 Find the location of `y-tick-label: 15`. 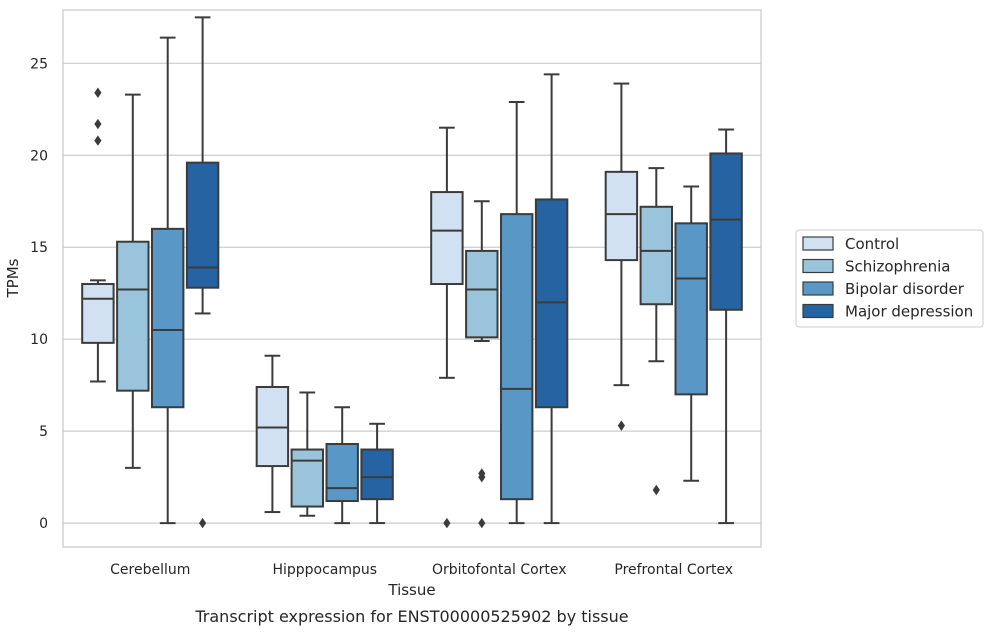

y-tick-label: 15 is located at coordinates (39, 248).